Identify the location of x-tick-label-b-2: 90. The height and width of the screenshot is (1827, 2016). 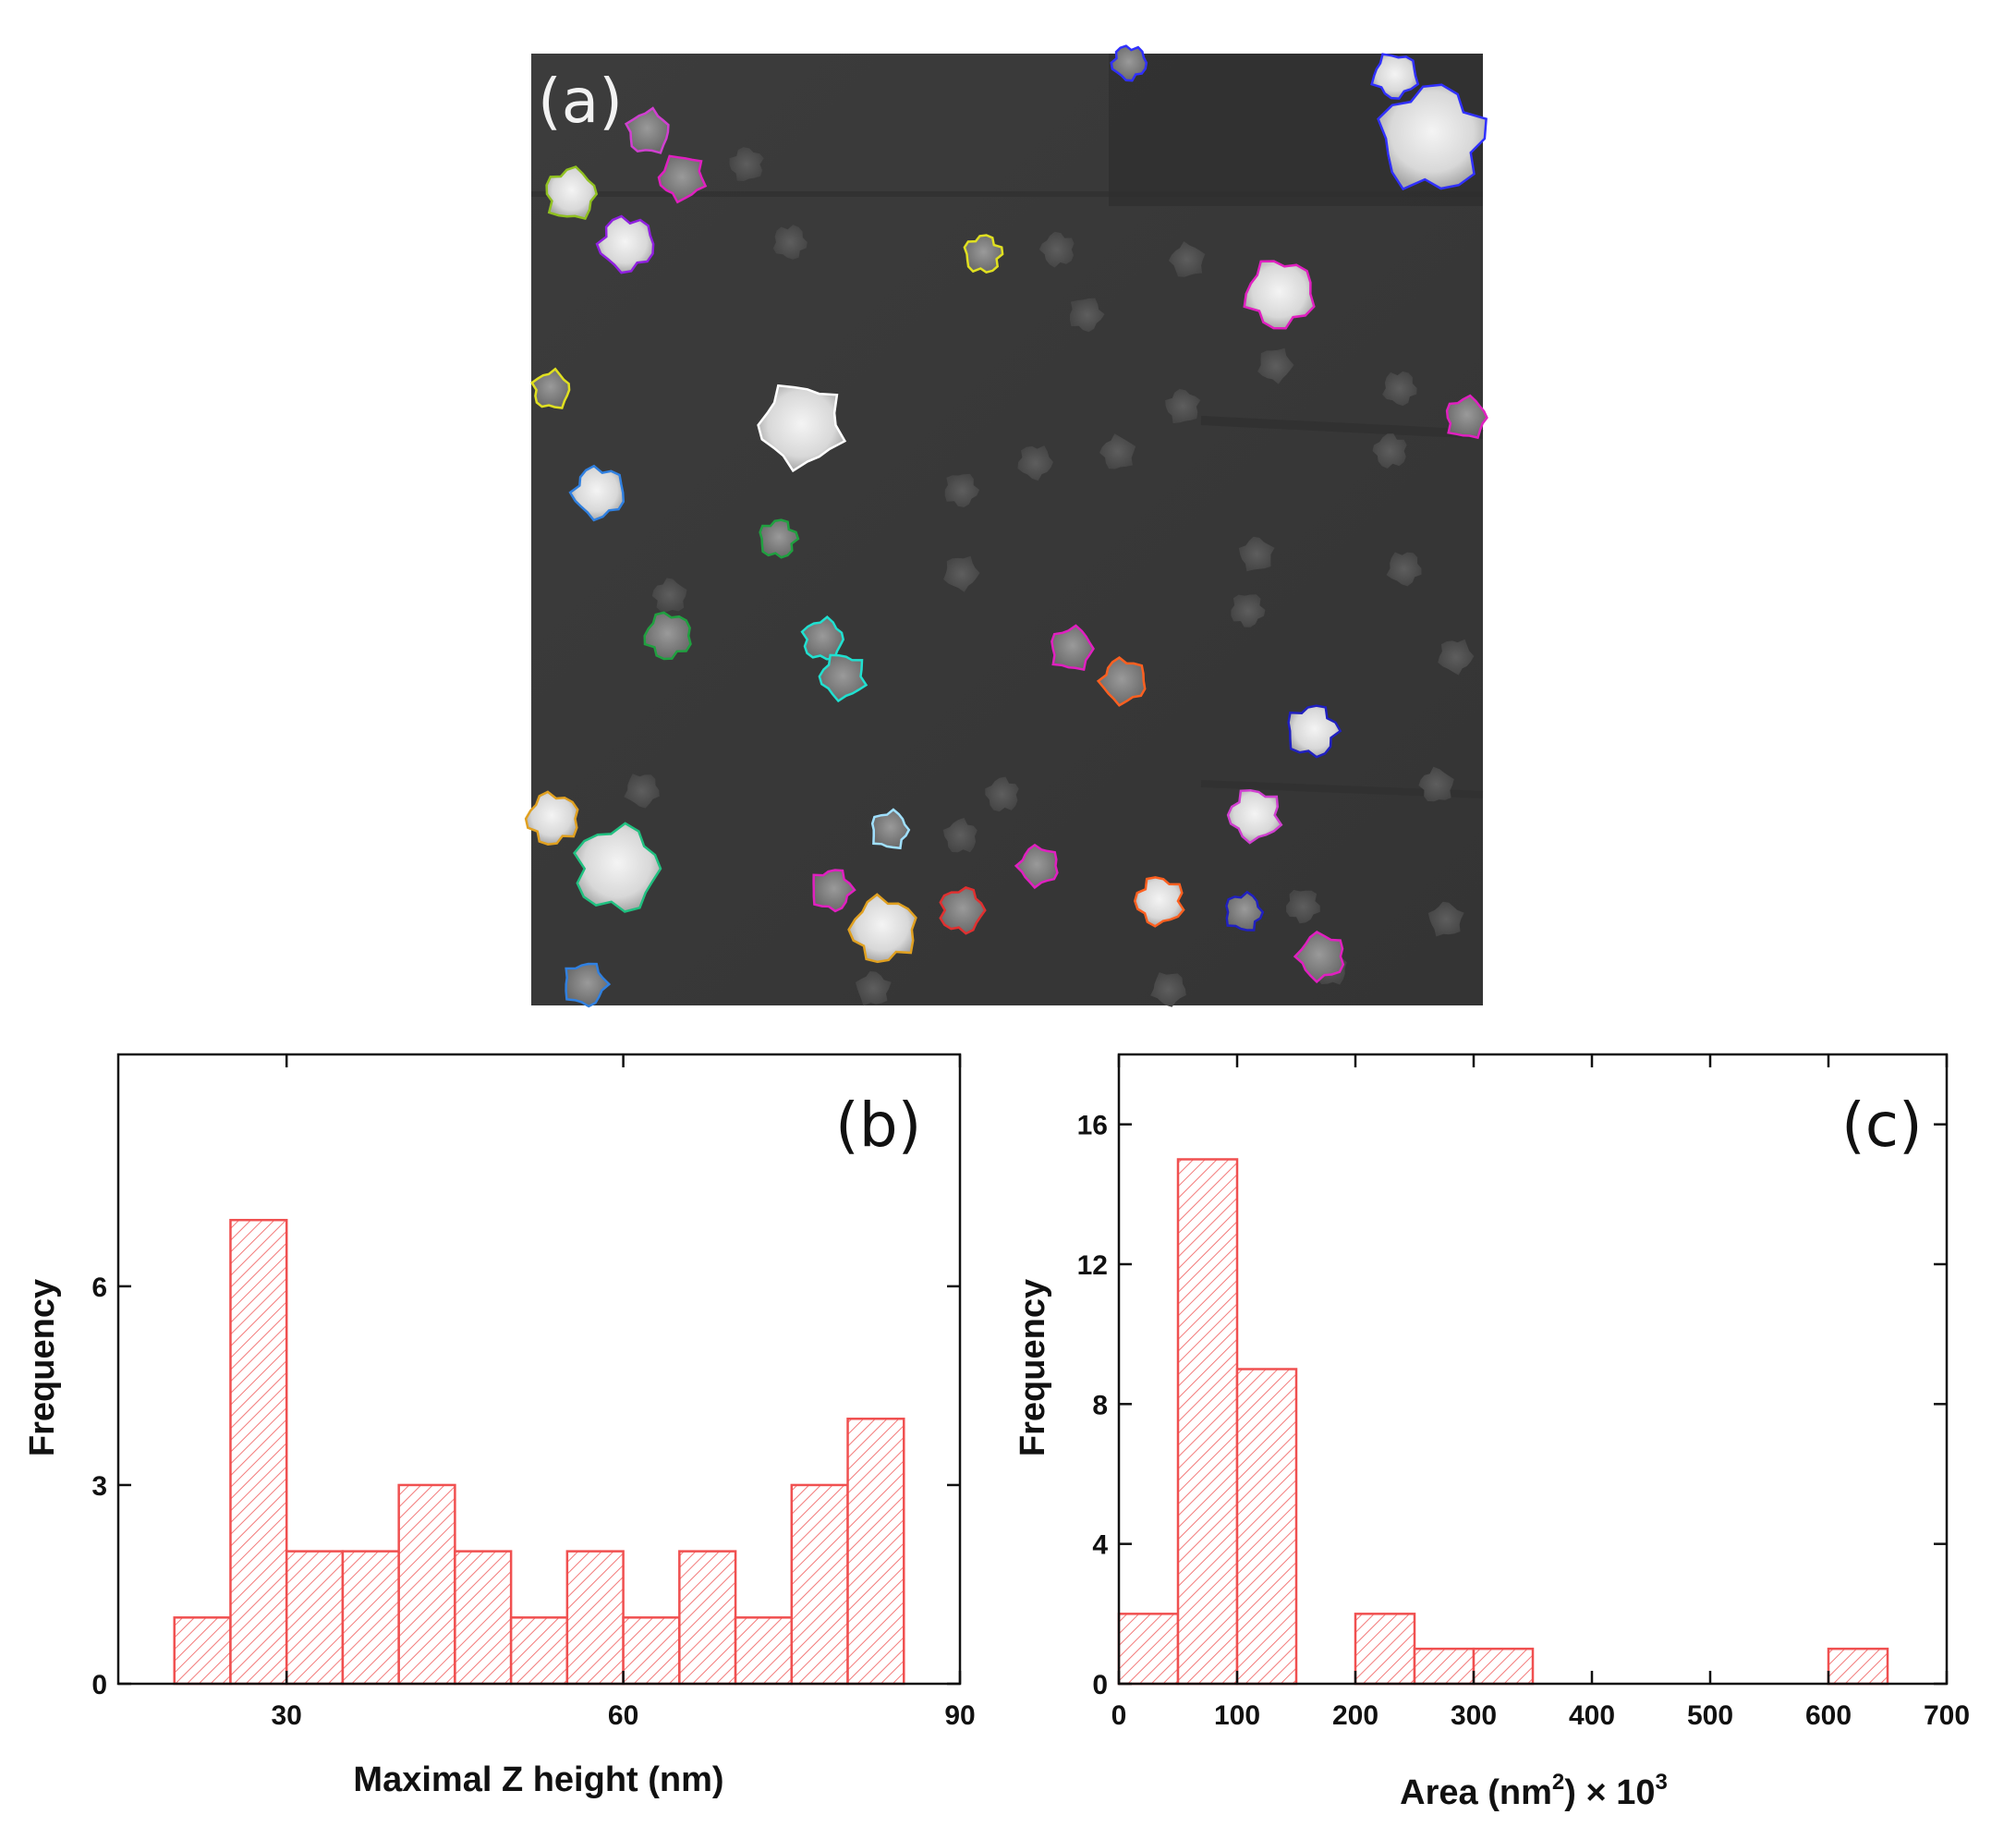
(959, 1715).